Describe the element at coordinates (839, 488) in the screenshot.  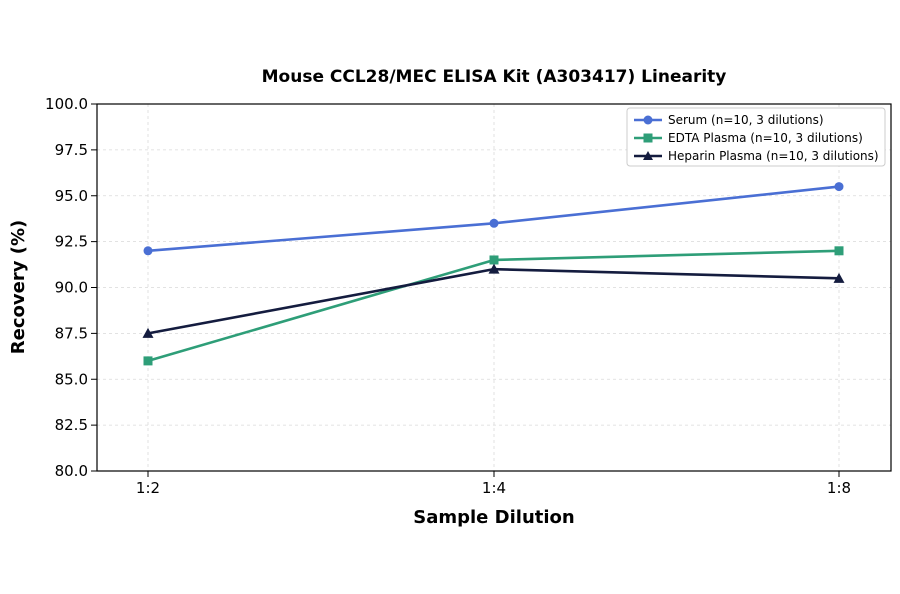
I see `x-tick-label: 1:8` at that location.